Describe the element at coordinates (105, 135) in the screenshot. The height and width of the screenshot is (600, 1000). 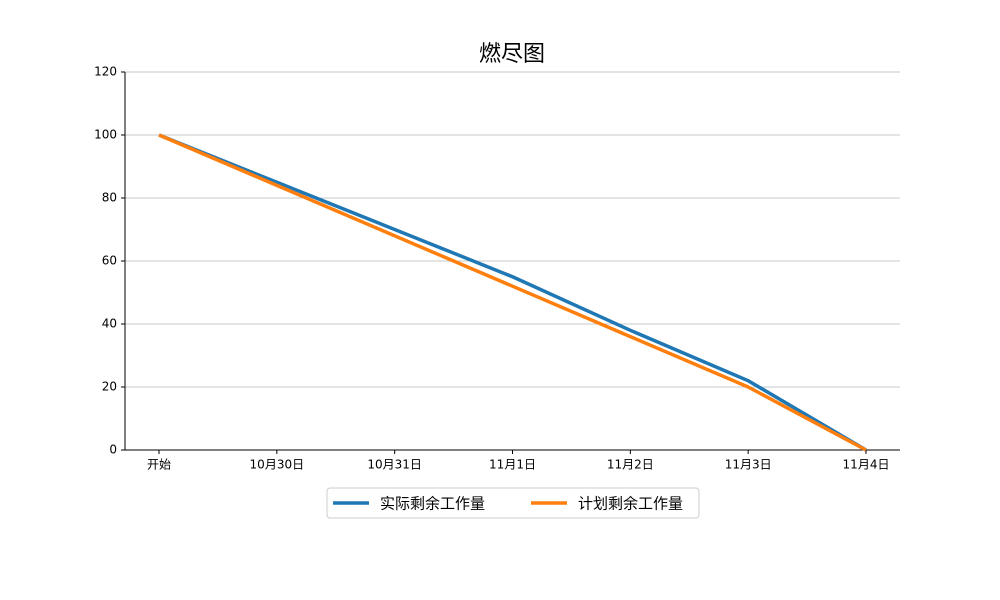
I see `y-tick-label: 100` at that location.